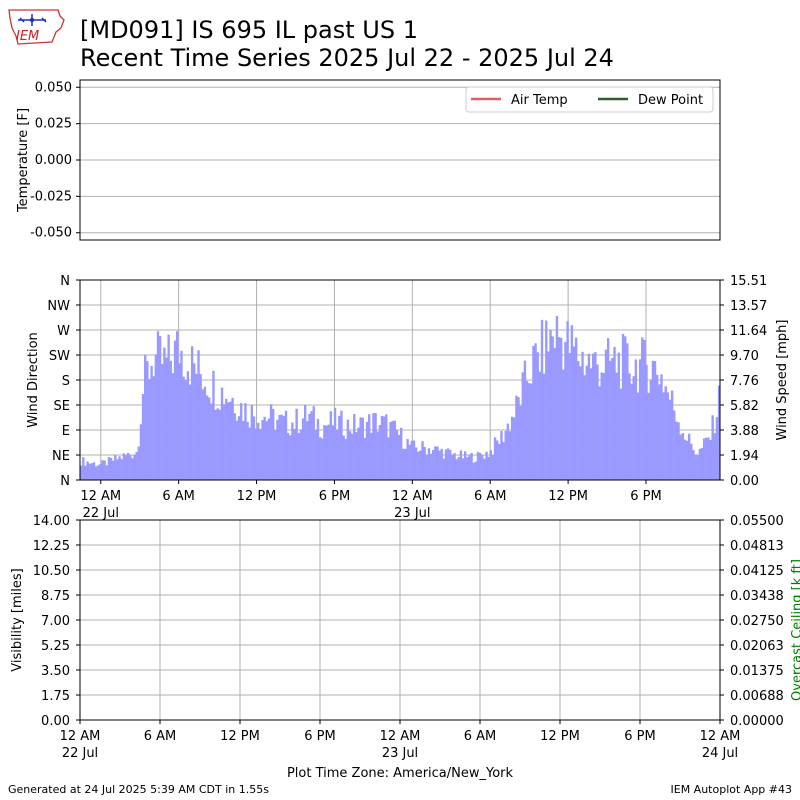 The width and height of the screenshot is (800, 800). Describe the element at coordinates (412, 513) in the screenshot. I see `wind-xtick-sublabel: 23 Jul` at that location.